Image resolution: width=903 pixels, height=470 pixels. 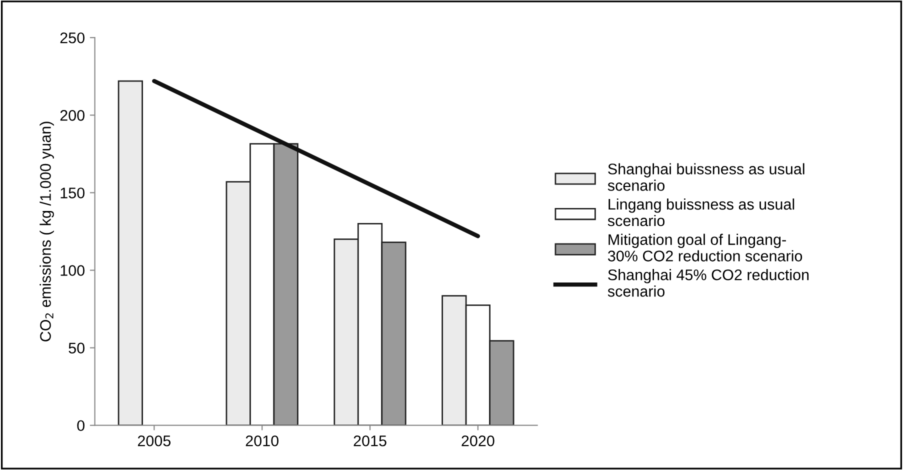 I want to click on legend-label: Lingang buissness as usual scenario, so click(x=701, y=212).